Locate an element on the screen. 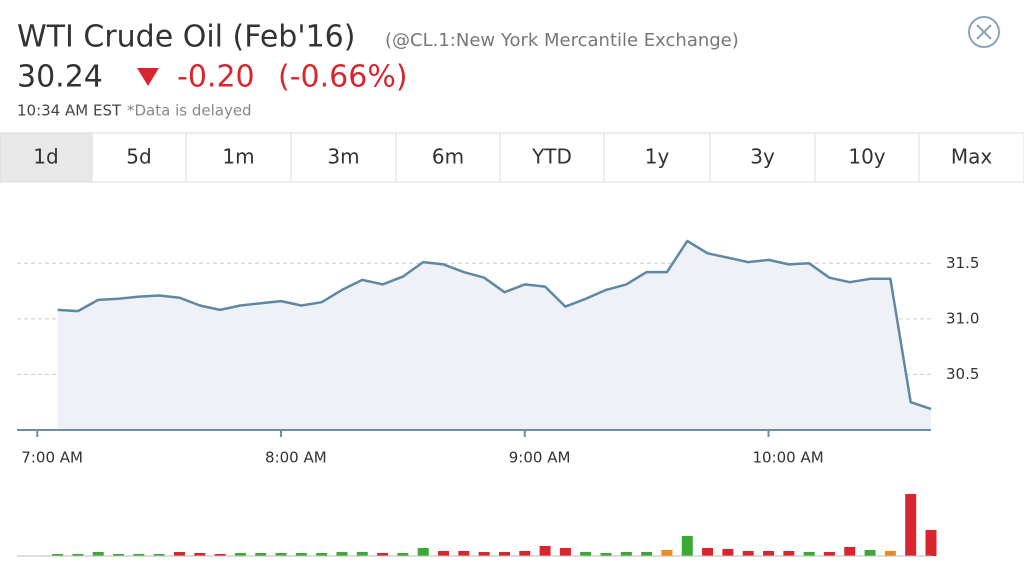 The width and height of the screenshot is (1024, 579). tab: 6m is located at coordinates (448, 157).